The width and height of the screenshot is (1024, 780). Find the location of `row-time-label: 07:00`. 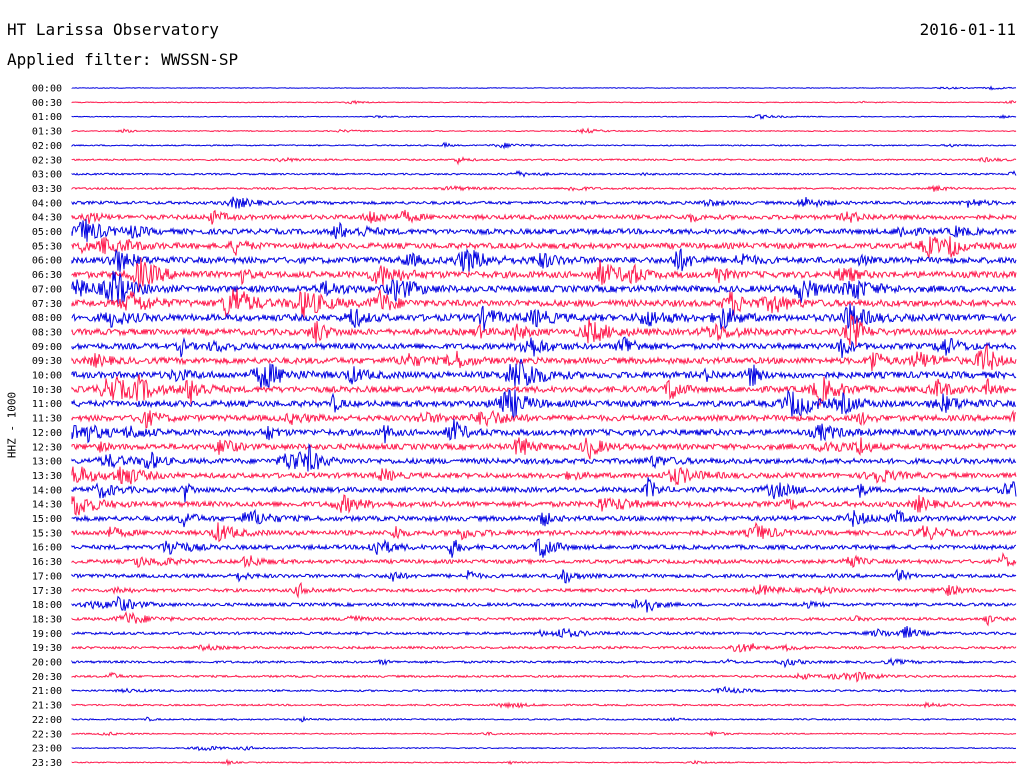

row-time-label: 07:00 is located at coordinates (47, 289).